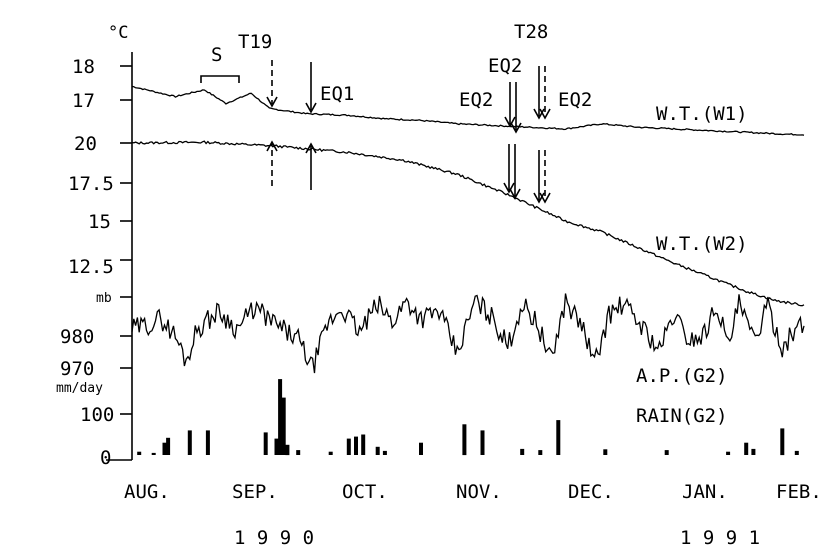 This screenshot has height=549, width=832. Describe the element at coordinates (97, 415) in the screenshot. I see `tick-label-100: 100` at that location.